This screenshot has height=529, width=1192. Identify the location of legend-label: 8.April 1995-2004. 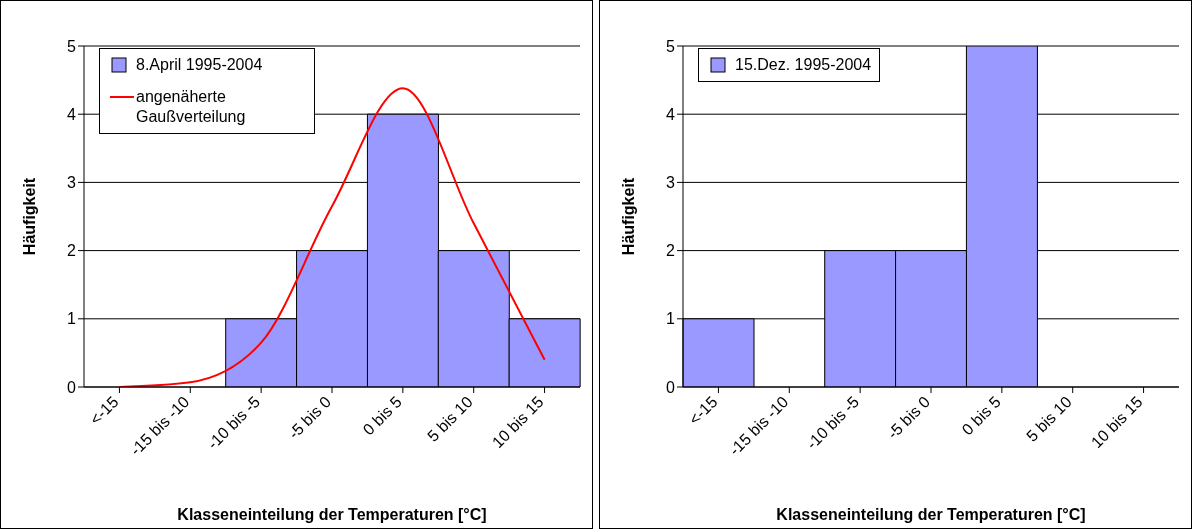
(199, 65).